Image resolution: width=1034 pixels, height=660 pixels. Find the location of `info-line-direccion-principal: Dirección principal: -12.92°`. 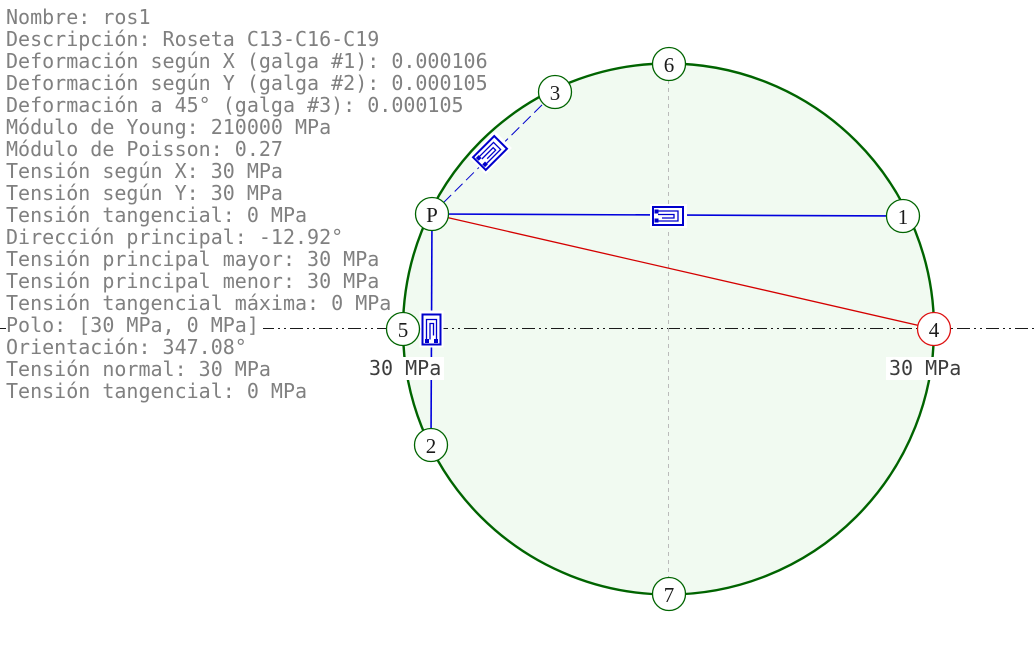

info-line-direccion-principal: Dirección principal: -12.92° is located at coordinates (177, 237).